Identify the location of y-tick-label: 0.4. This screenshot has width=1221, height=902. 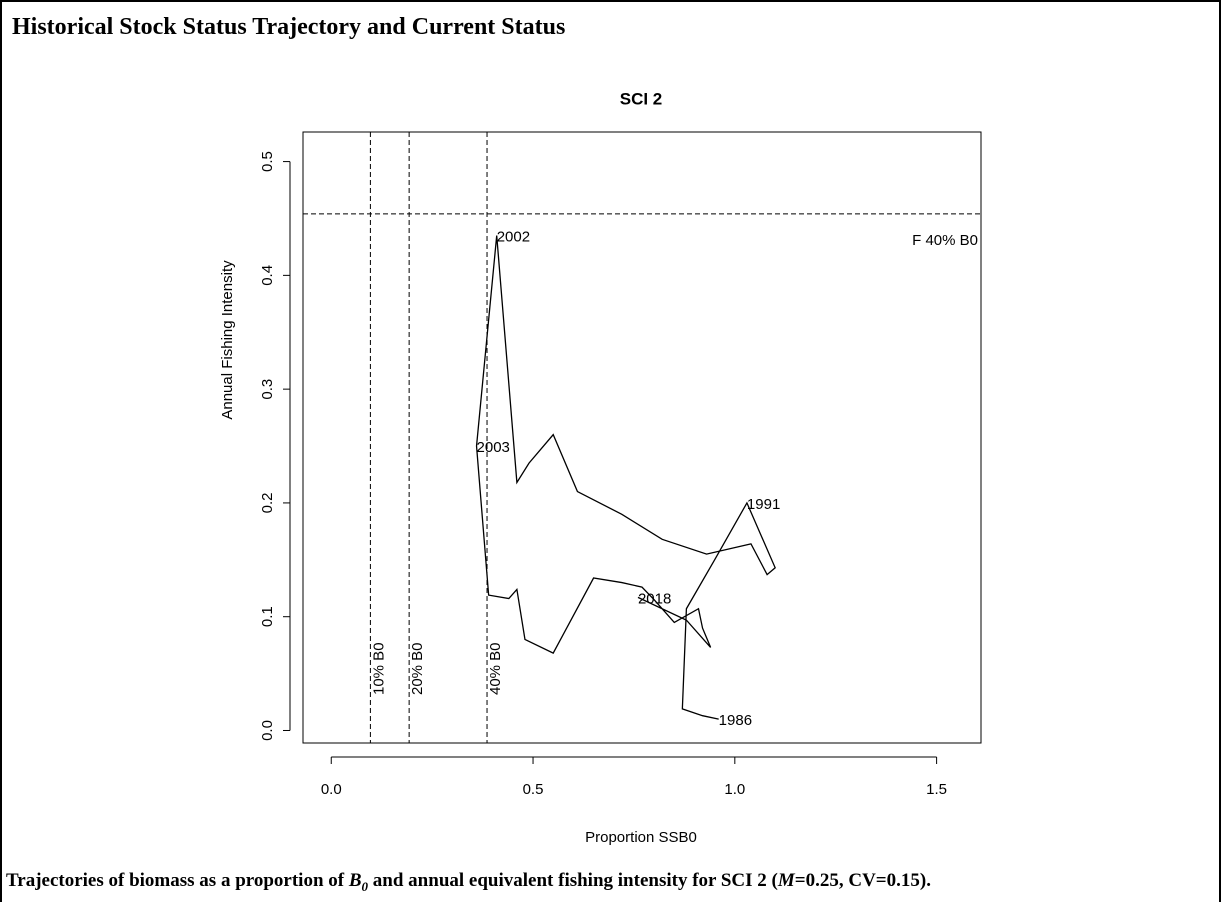
(267, 275).